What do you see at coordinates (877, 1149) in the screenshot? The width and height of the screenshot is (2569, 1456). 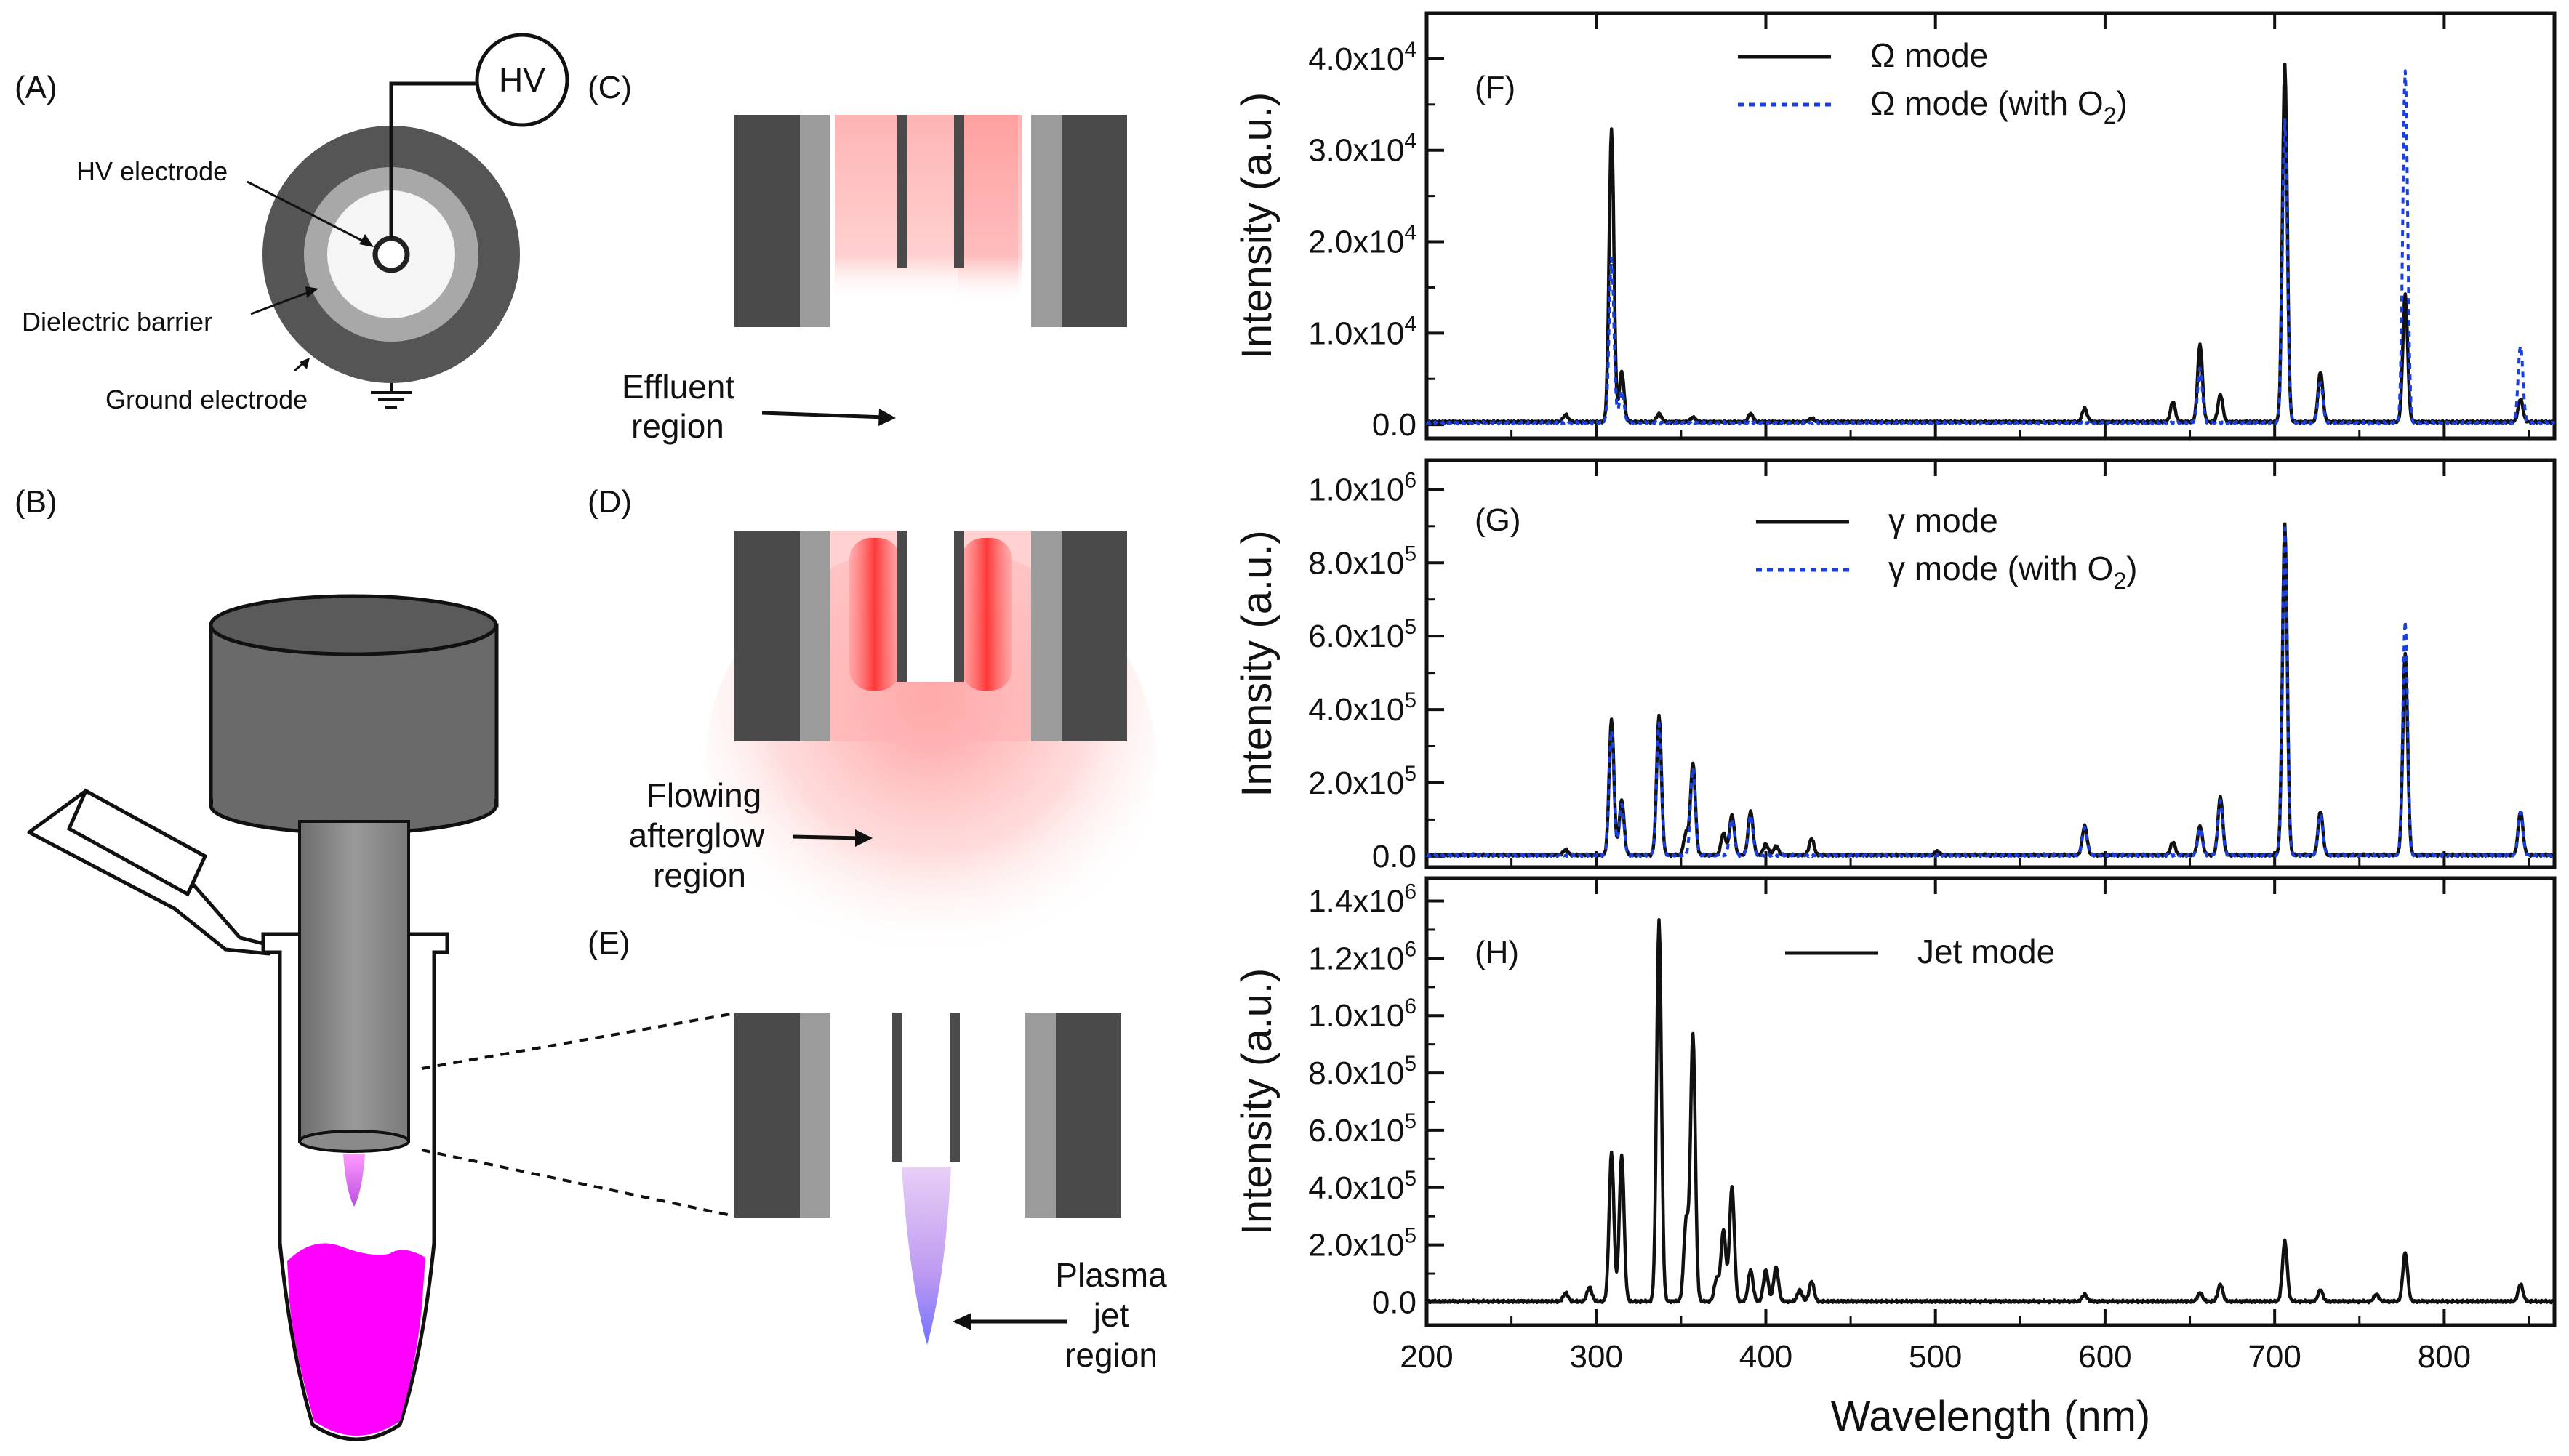 I see `panel-e: (E) Plasma jet region` at bounding box center [877, 1149].